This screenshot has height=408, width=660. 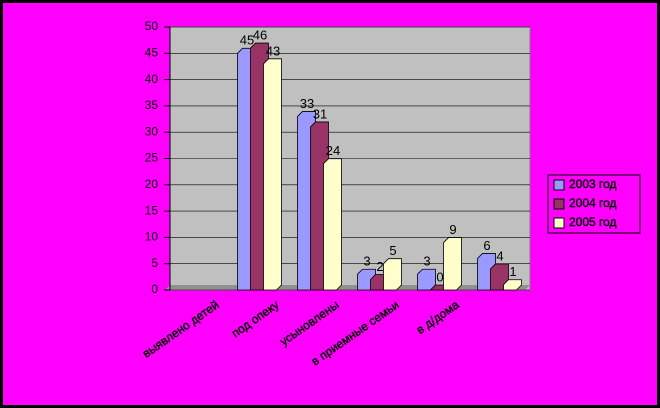 I want to click on y-tick-label: 40, so click(x=152, y=79).